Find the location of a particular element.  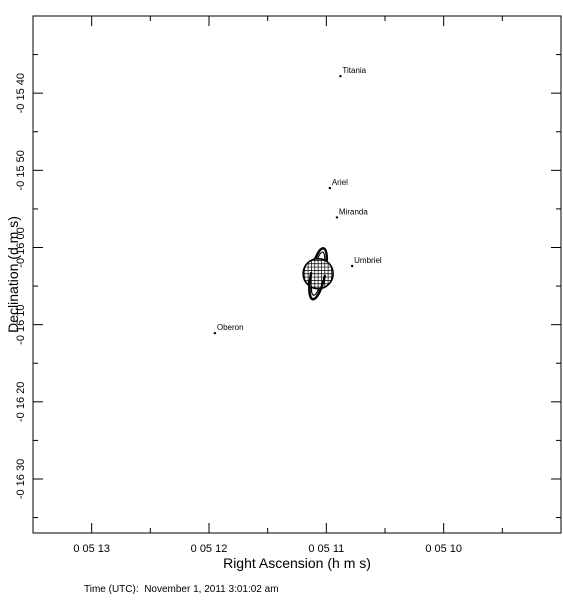

moon-label-ariel: Ariel is located at coordinates (340, 182).